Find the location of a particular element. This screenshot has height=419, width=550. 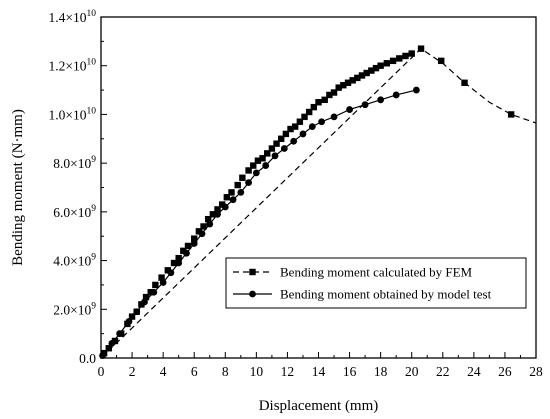

x-tick-label: 14 is located at coordinates (319, 371).